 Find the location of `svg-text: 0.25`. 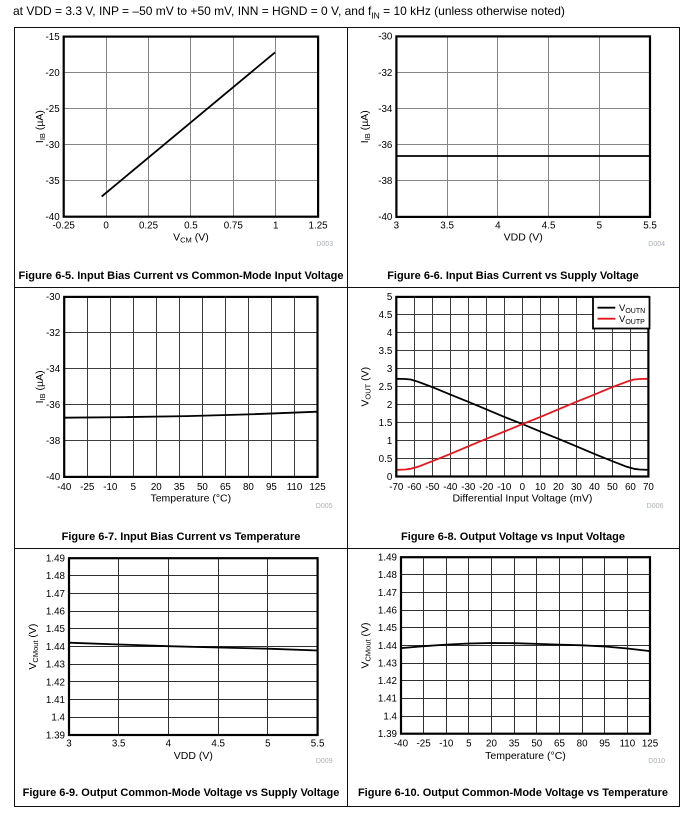

svg-text: 0.25 is located at coordinates (149, 226).